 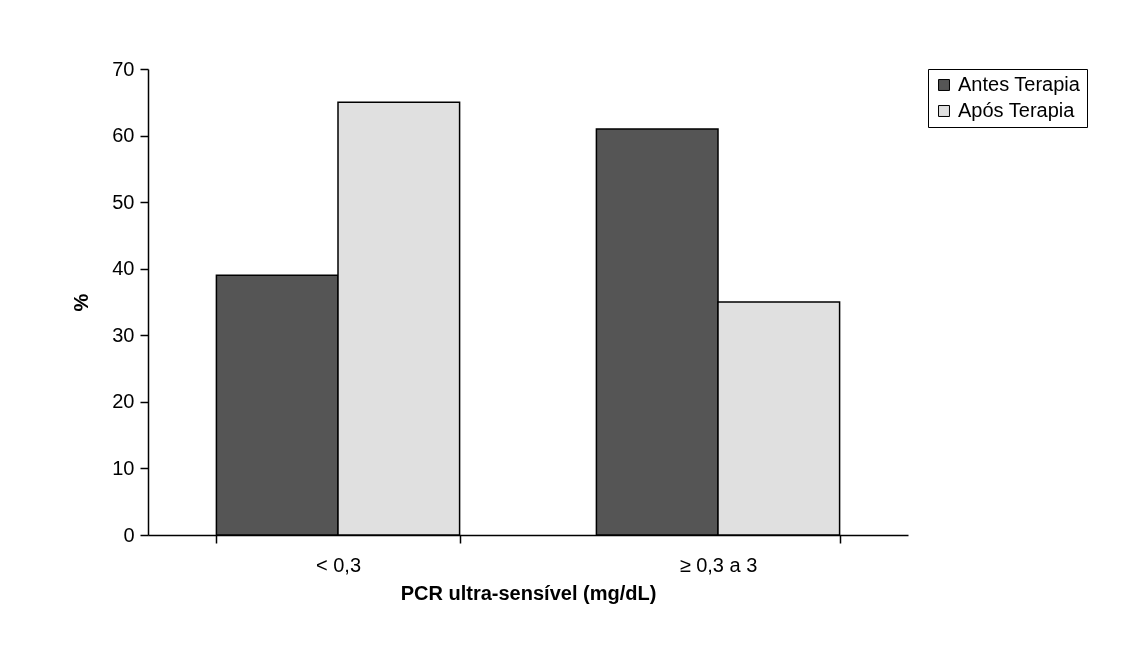 What do you see at coordinates (123, 135) in the screenshot?
I see `y-tick-label: 60` at bounding box center [123, 135].